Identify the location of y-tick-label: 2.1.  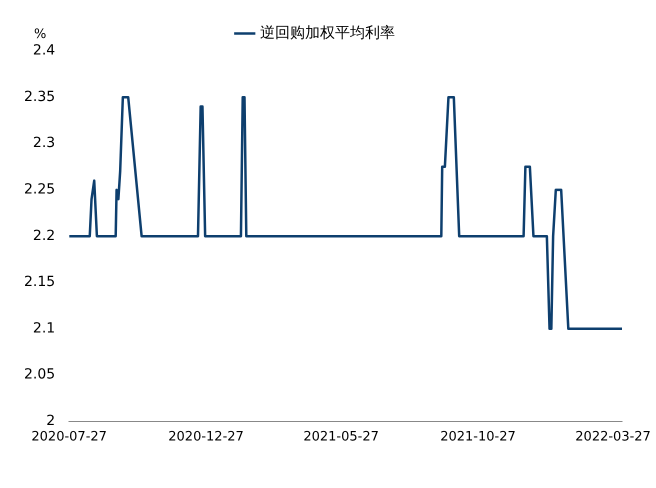
(44, 328).